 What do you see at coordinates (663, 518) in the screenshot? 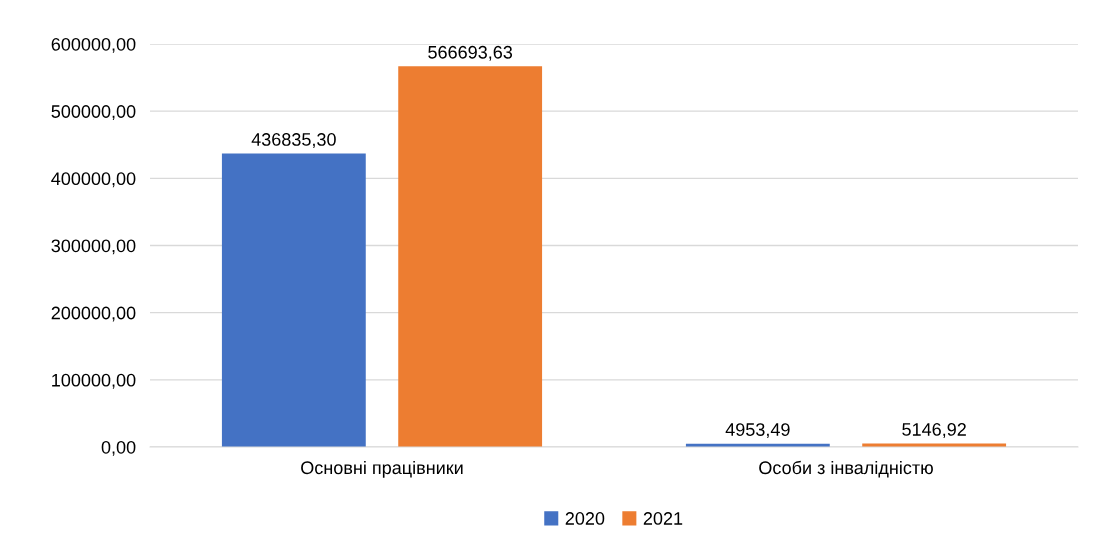
I see `legend-label: 2021` at bounding box center [663, 518].